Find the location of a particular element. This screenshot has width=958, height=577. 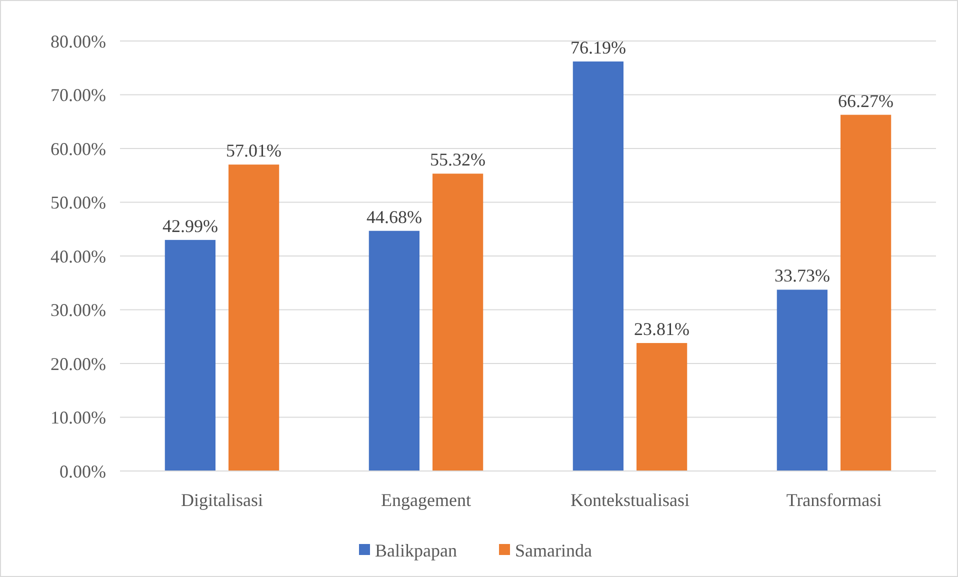

data-label: 42.99% is located at coordinates (190, 226).